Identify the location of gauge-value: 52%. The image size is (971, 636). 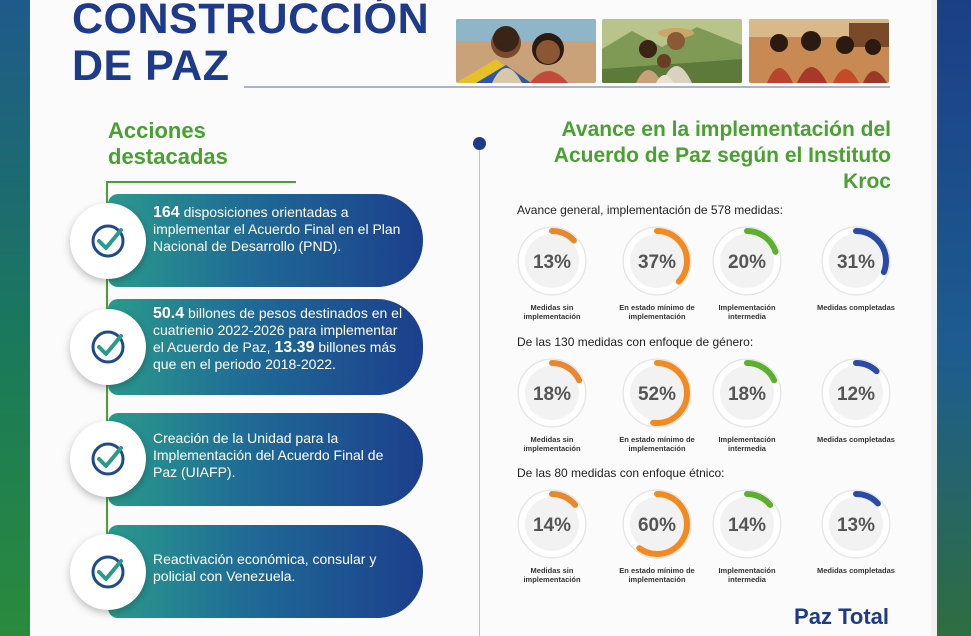
(657, 394).